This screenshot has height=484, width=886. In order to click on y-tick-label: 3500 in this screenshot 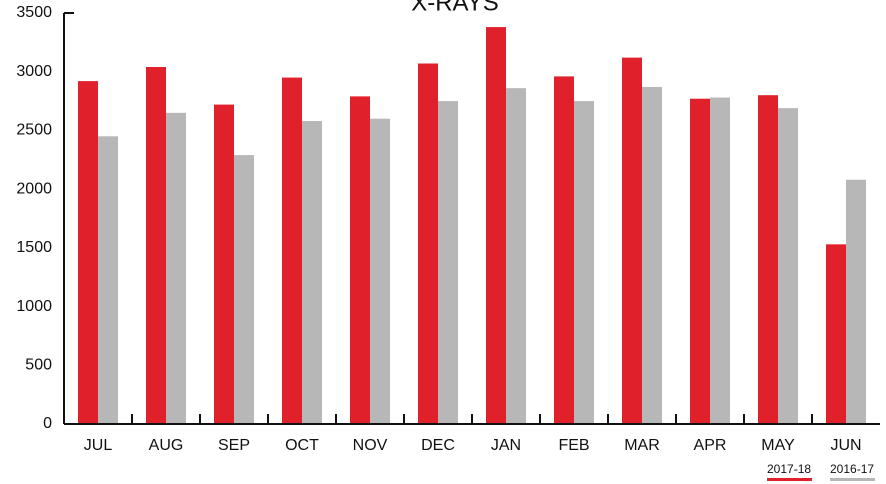, I will do `click(34, 12)`.